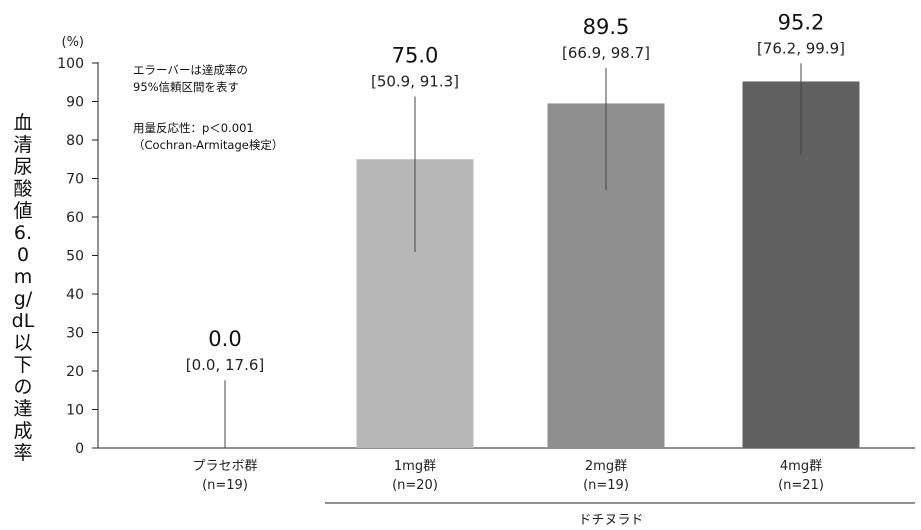 Image resolution: width=921 pixels, height=530 pixels. What do you see at coordinates (79, 449) in the screenshot?
I see `y-tick-label: 0` at bounding box center [79, 449].